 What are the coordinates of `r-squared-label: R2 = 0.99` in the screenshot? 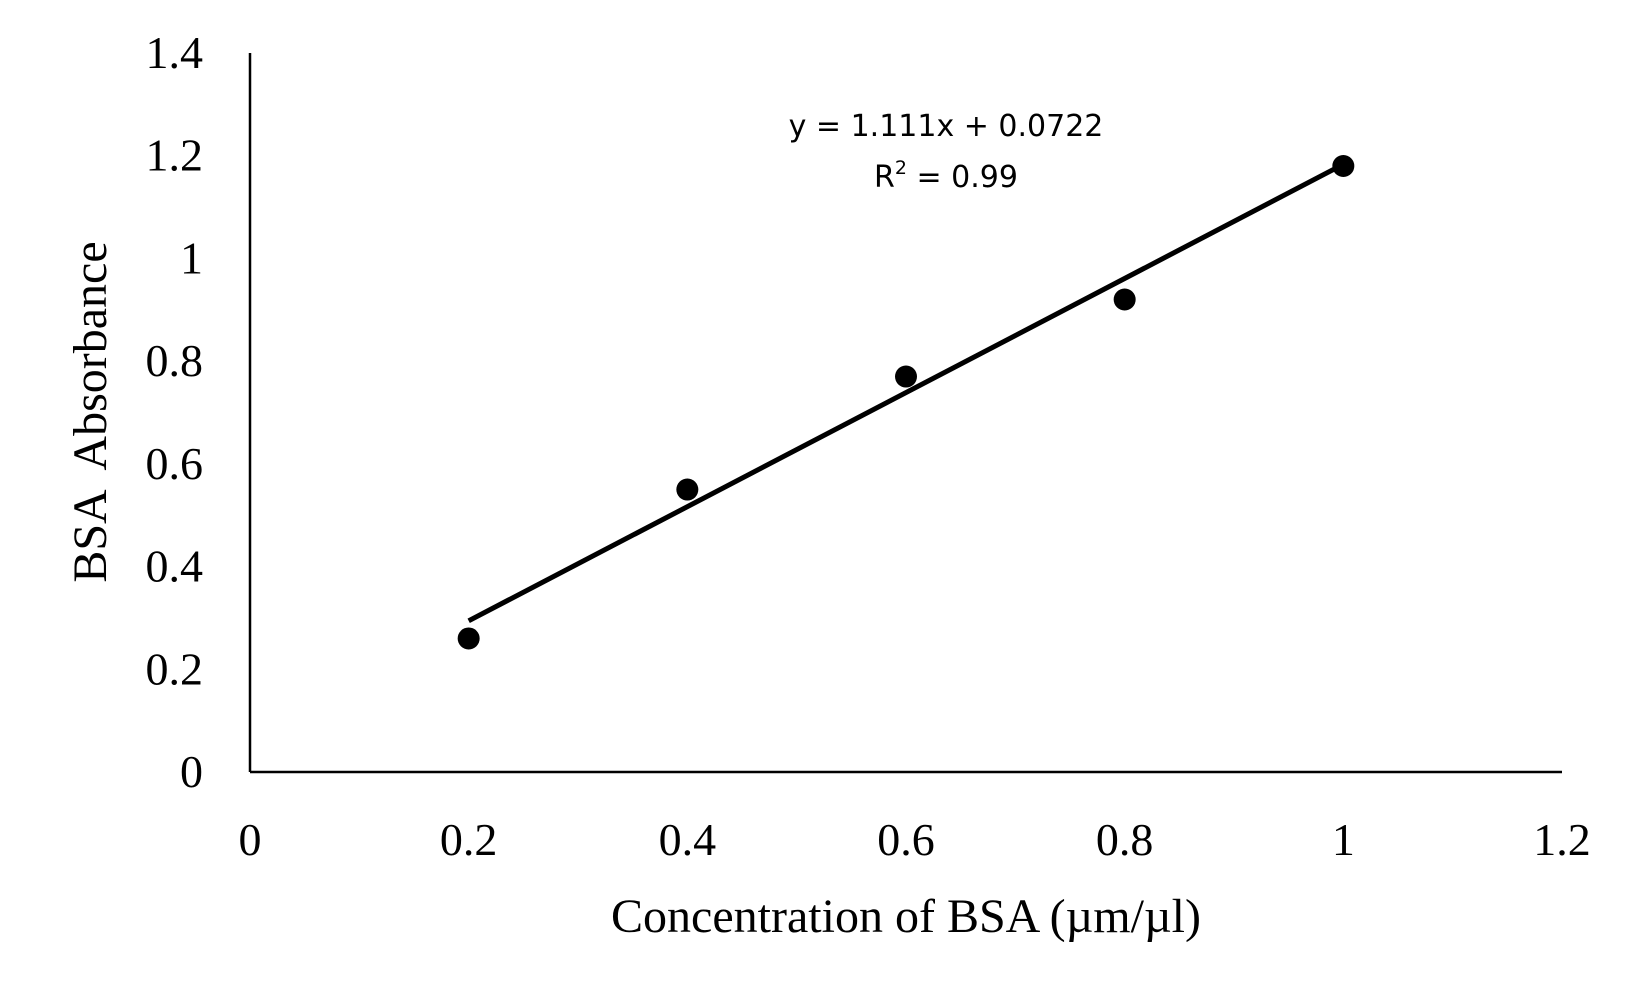 It's located at (946, 176).